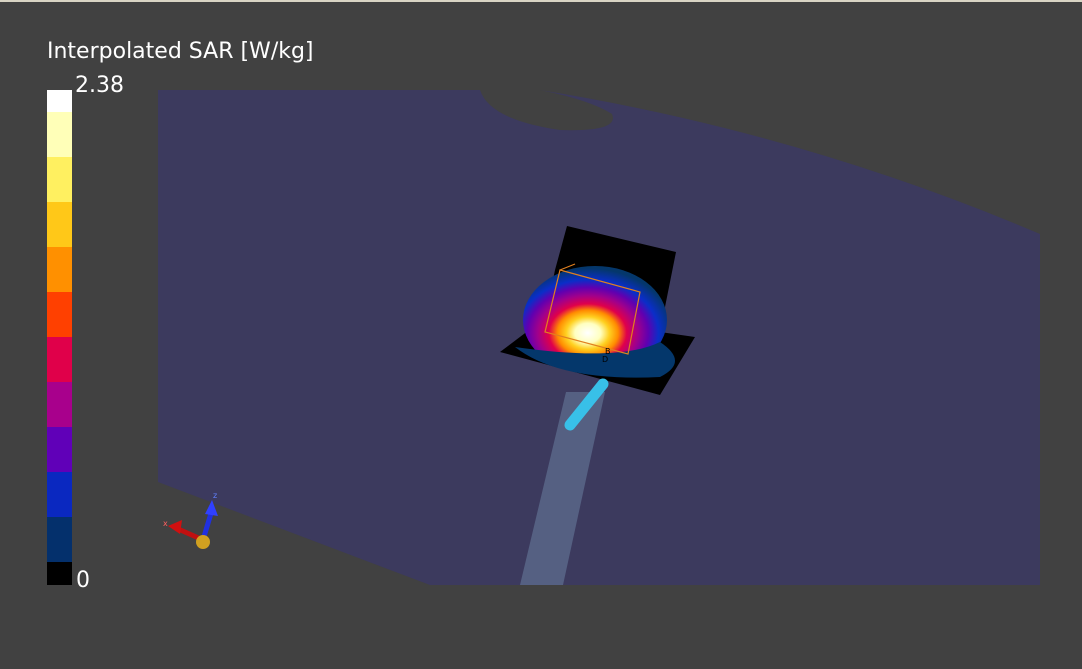 The height and width of the screenshot is (669, 1082). Describe the element at coordinates (165, 523) in the screenshot. I see `axis-label: x` at that location.